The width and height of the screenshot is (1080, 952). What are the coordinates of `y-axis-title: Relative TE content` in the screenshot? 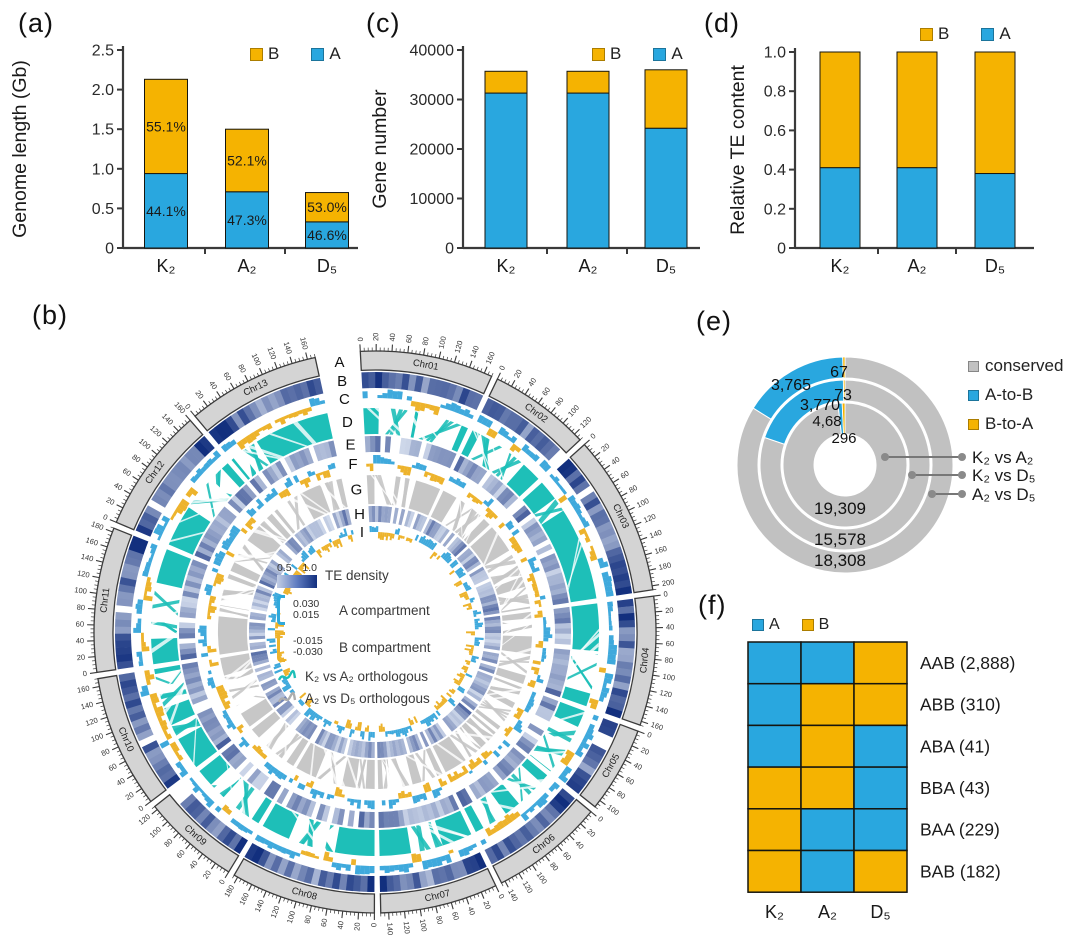 It's located at (738, 150).